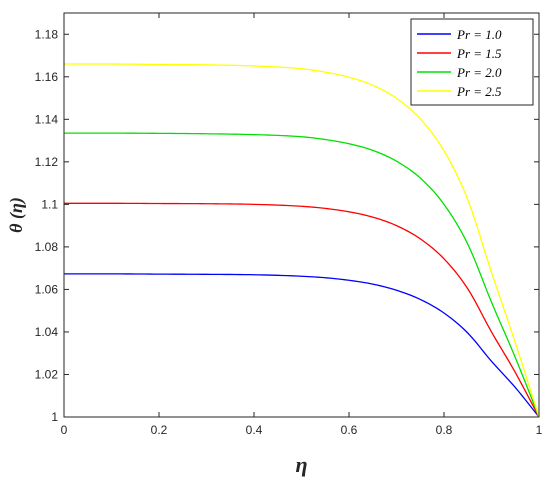  Describe the element at coordinates (349, 430) in the screenshot. I see `x-tick-label: 0.6` at that location.